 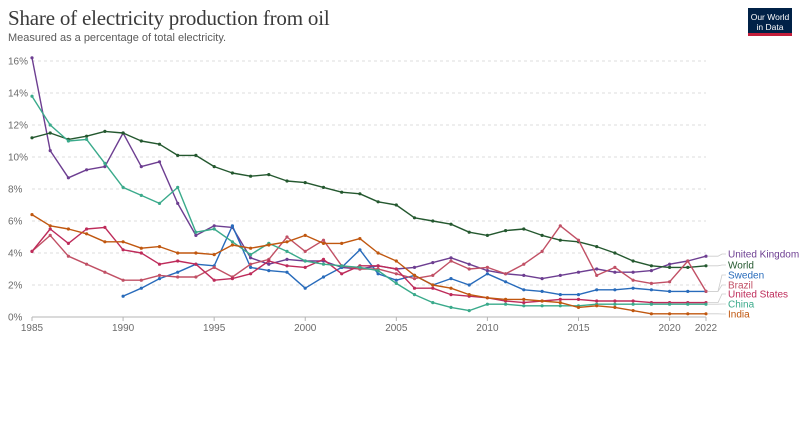 What do you see at coordinates (739, 315) in the screenshot?
I see `series-label-india: India` at bounding box center [739, 315].